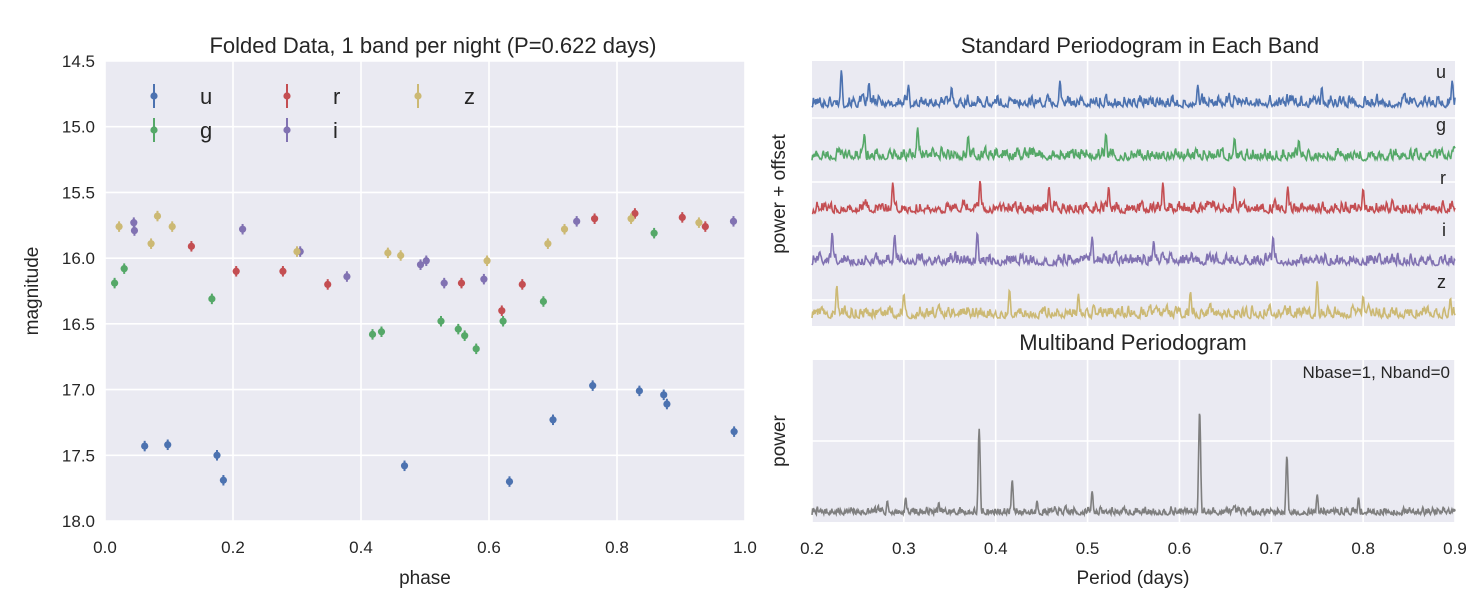  I want to click on multiband-grid, so click(1133, 441).